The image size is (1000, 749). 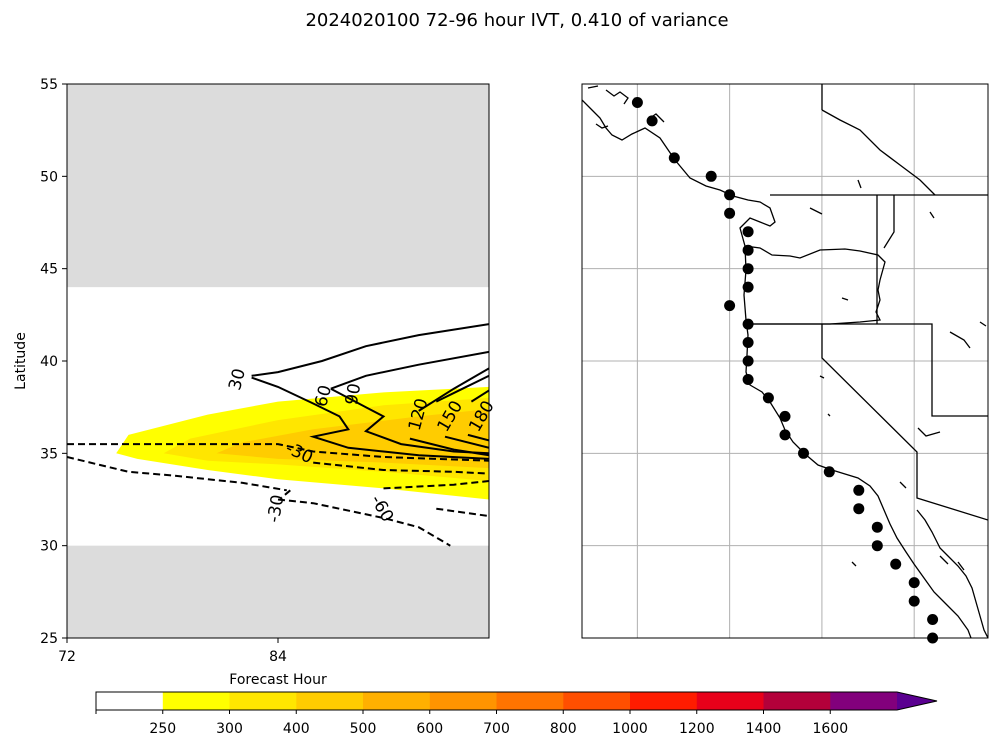 What do you see at coordinates (21, 361) in the screenshot?
I see `y-axis-label: Latitude` at bounding box center [21, 361].